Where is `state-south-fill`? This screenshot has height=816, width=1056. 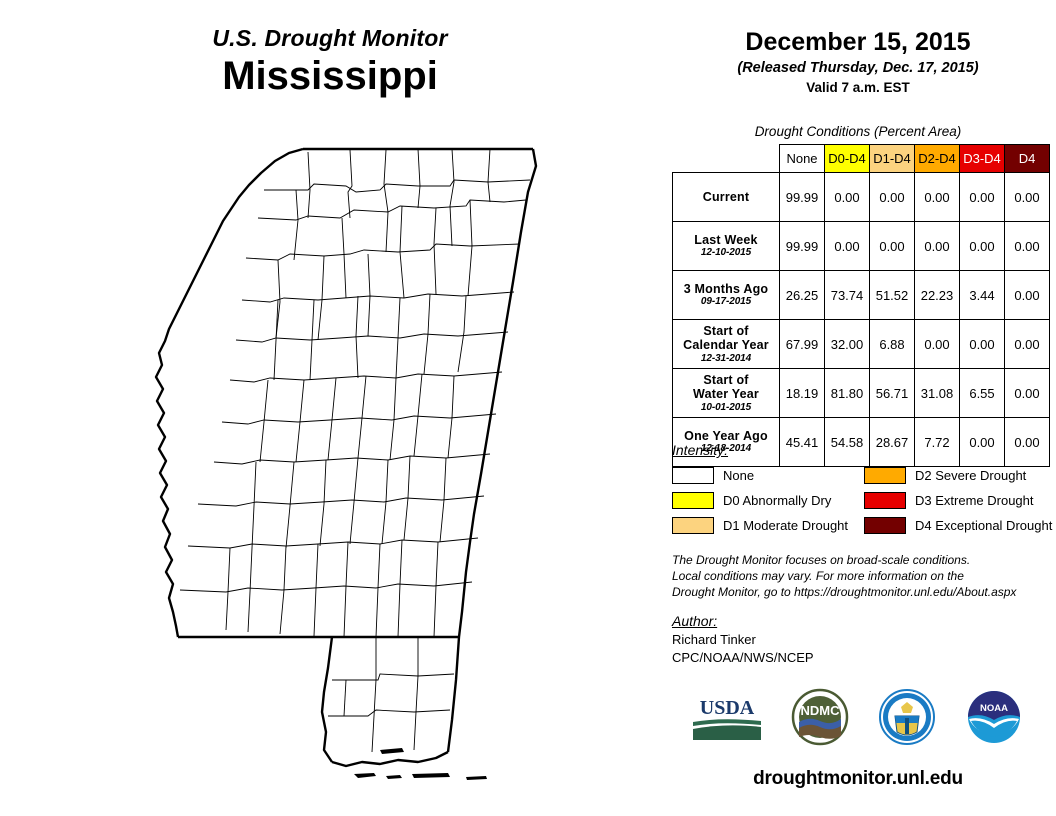
state-south-fill is located at coordinates (390, 701).